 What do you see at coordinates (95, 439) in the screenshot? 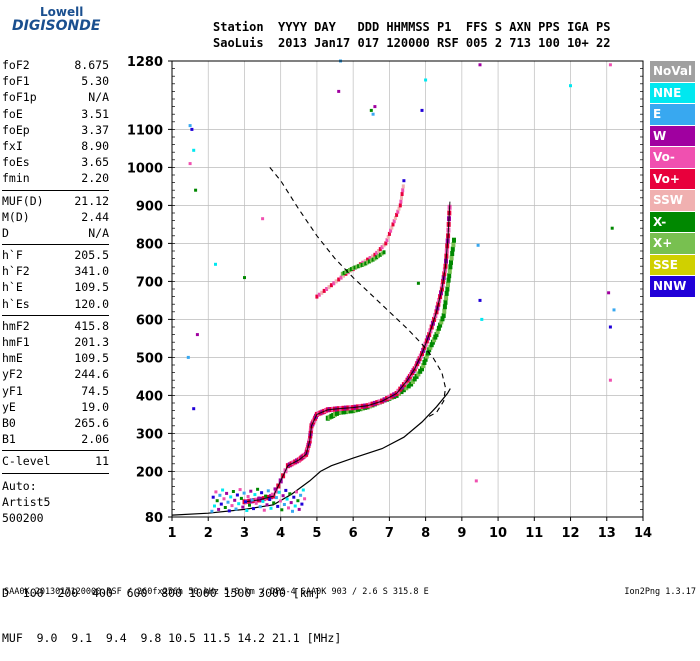
I see `param-value: 2.06` at bounding box center [95, 439].